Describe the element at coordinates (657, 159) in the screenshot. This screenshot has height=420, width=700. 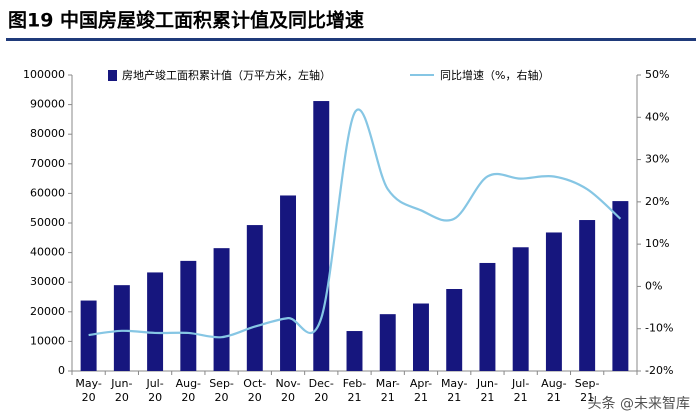
I see `y2-tick-label: 30%` at that location.